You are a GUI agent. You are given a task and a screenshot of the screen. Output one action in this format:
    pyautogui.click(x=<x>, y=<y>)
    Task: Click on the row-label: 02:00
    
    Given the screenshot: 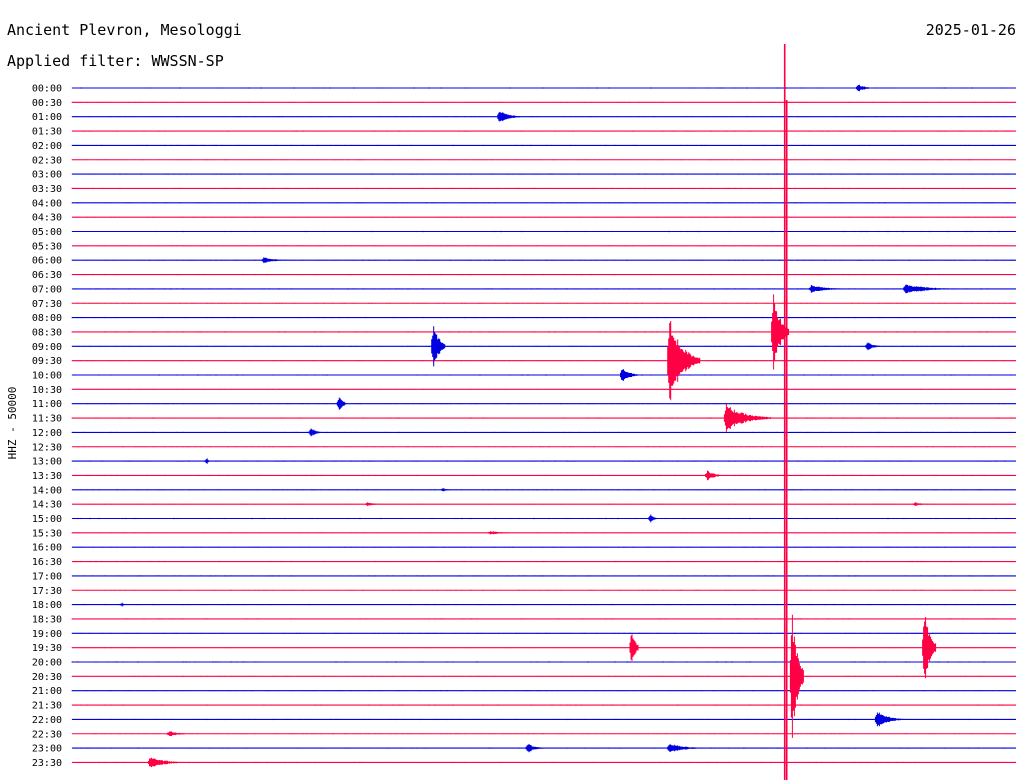 What is the action you would take?
    pyautogui.click(x=47, y=146)
    